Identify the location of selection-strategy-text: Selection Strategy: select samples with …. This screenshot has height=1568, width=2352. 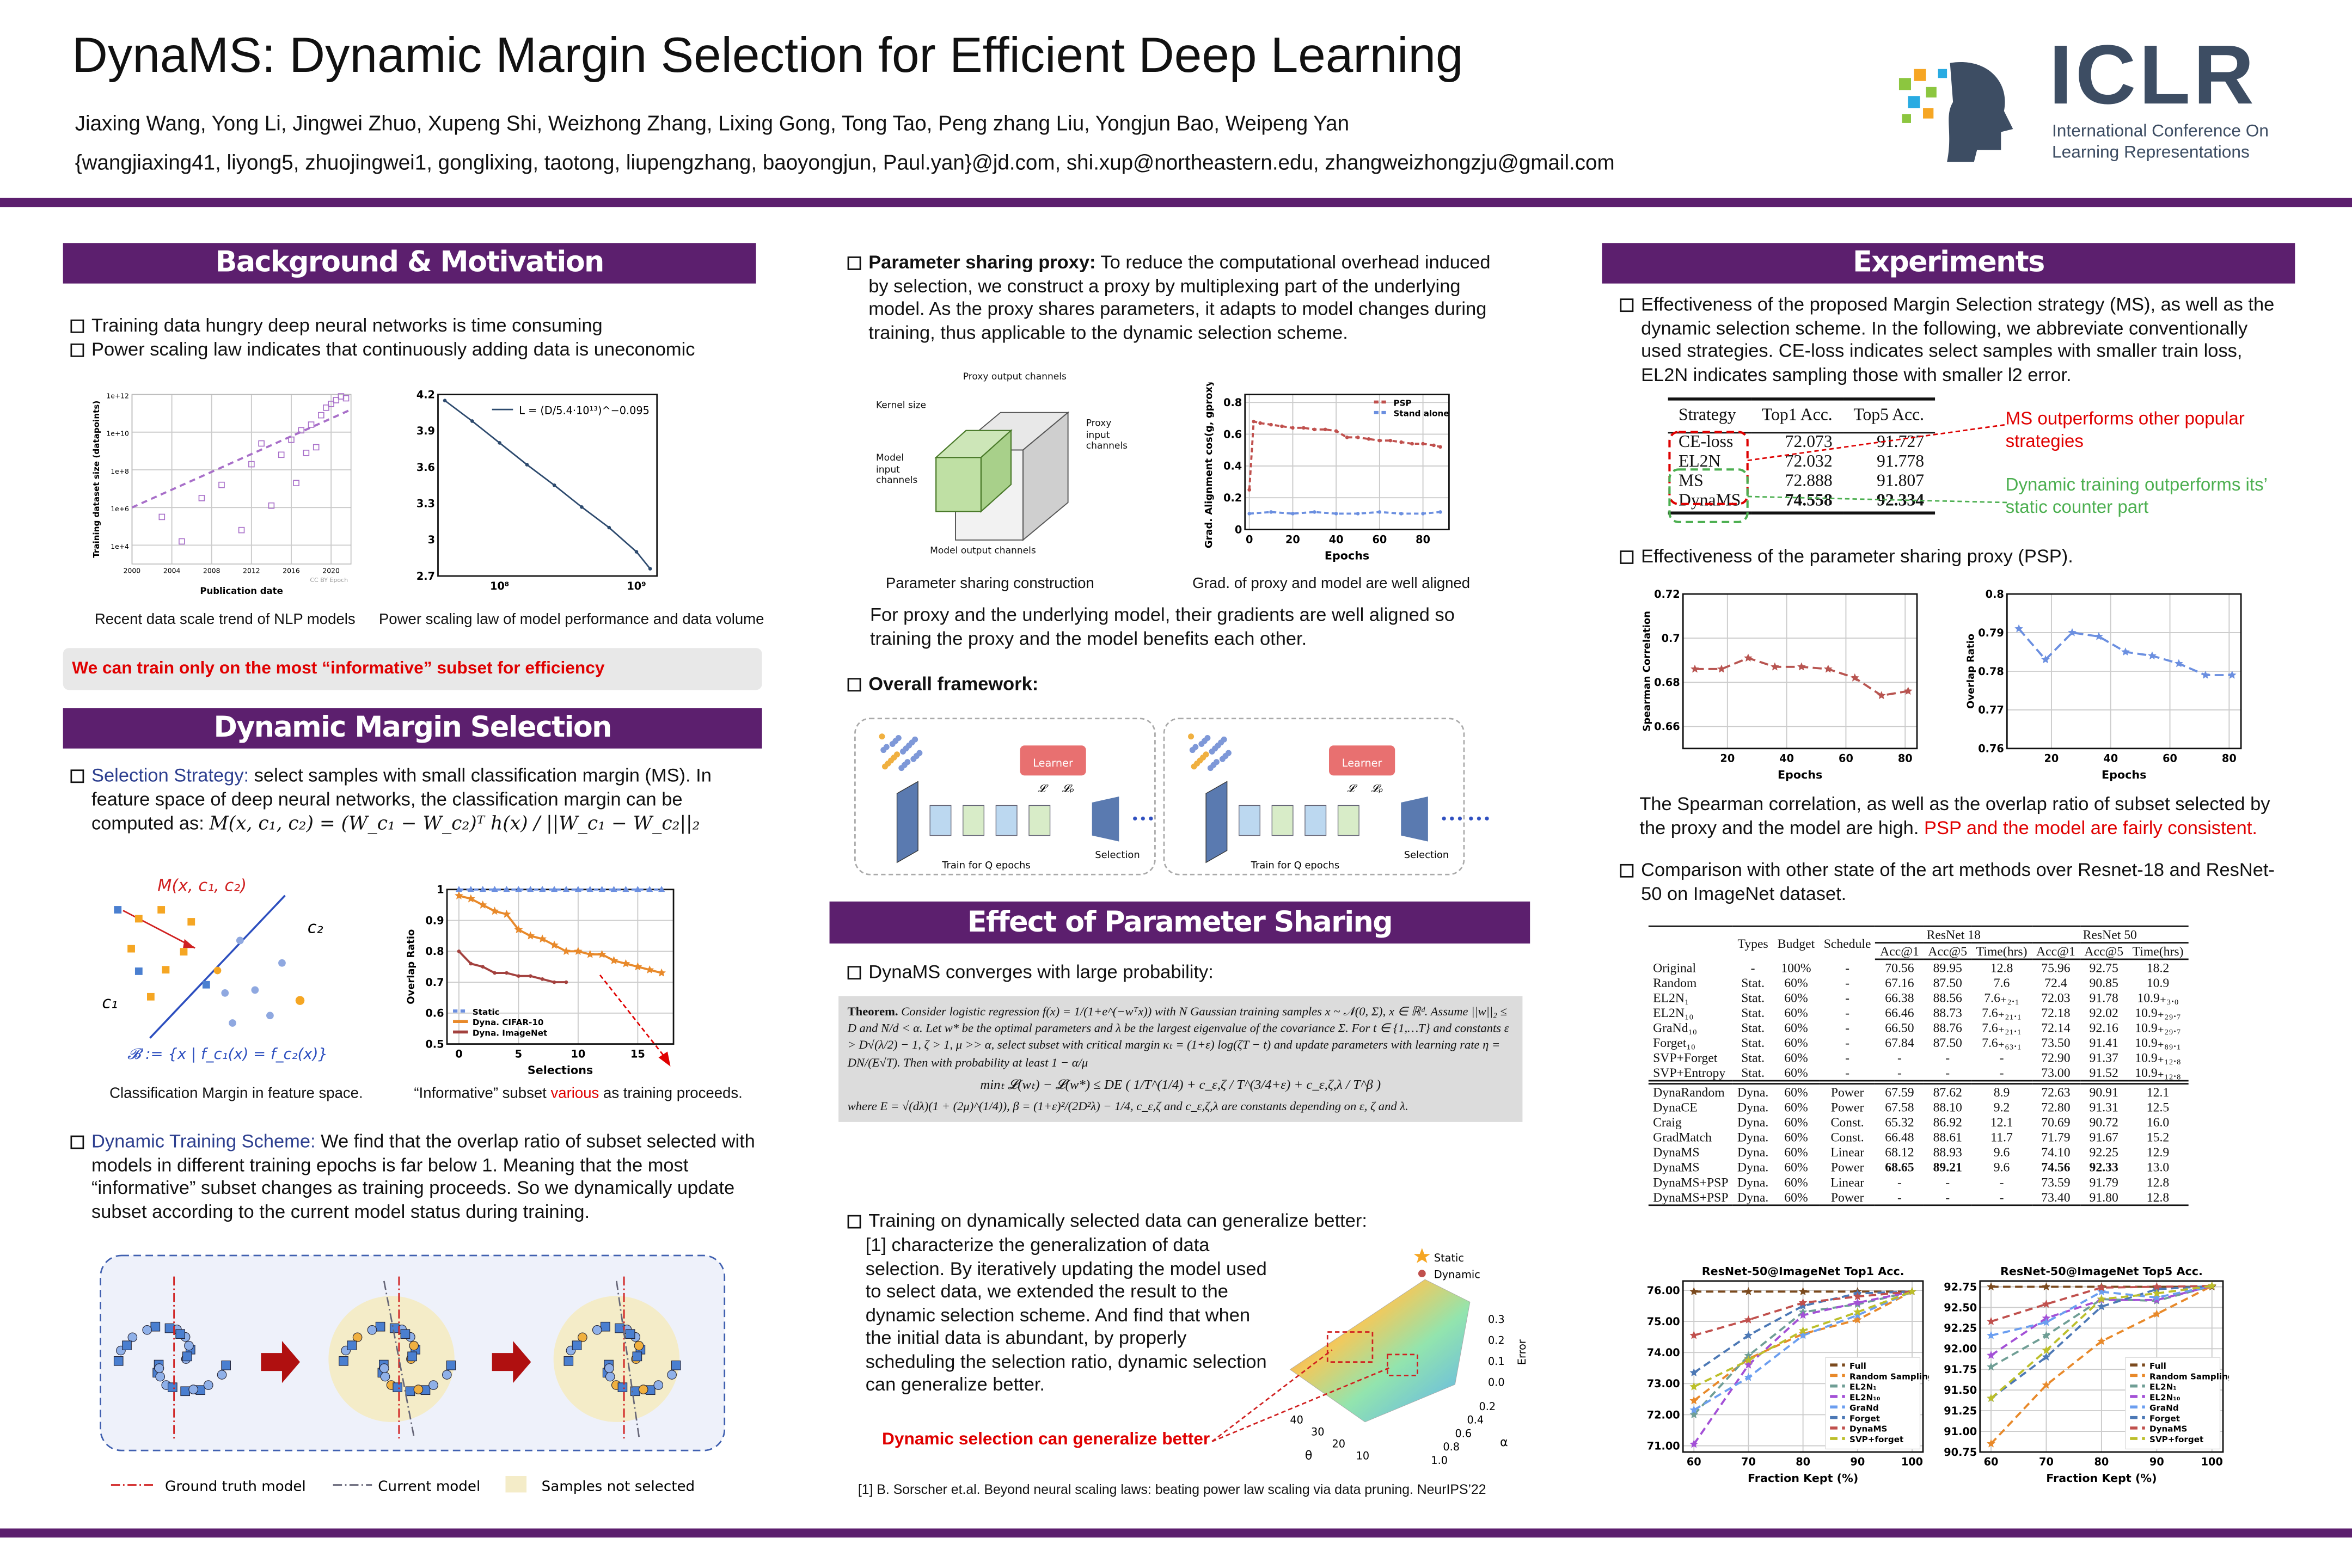
(412, 800).